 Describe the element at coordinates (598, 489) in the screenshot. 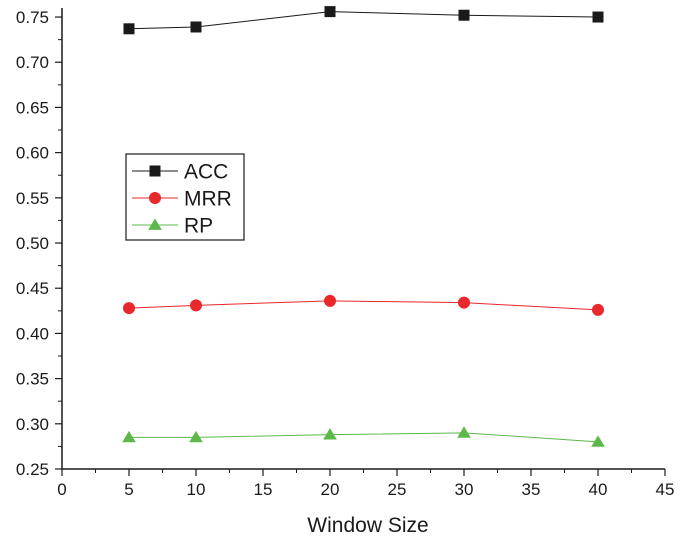

I see `x-tick-label: 40` at that location.